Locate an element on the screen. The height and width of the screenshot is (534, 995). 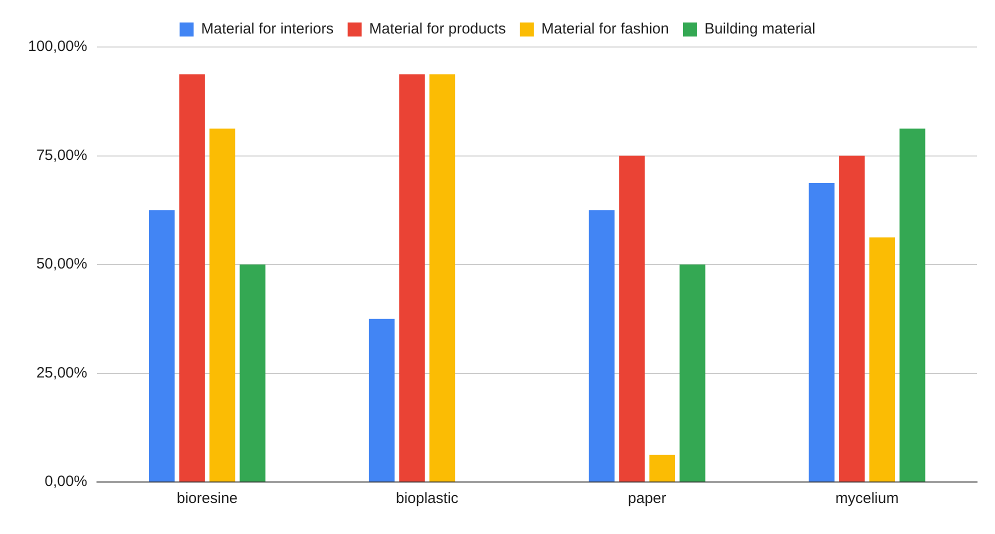
x-tick-label: bioplastic is located at coordinates (427, 499).